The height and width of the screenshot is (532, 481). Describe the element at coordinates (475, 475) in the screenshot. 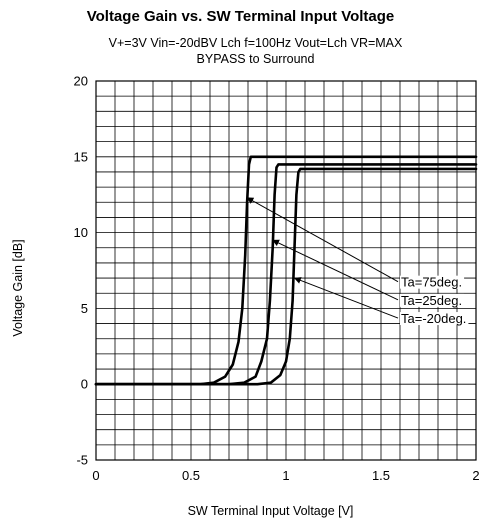

I see `x-tick-label: 2` at that location.